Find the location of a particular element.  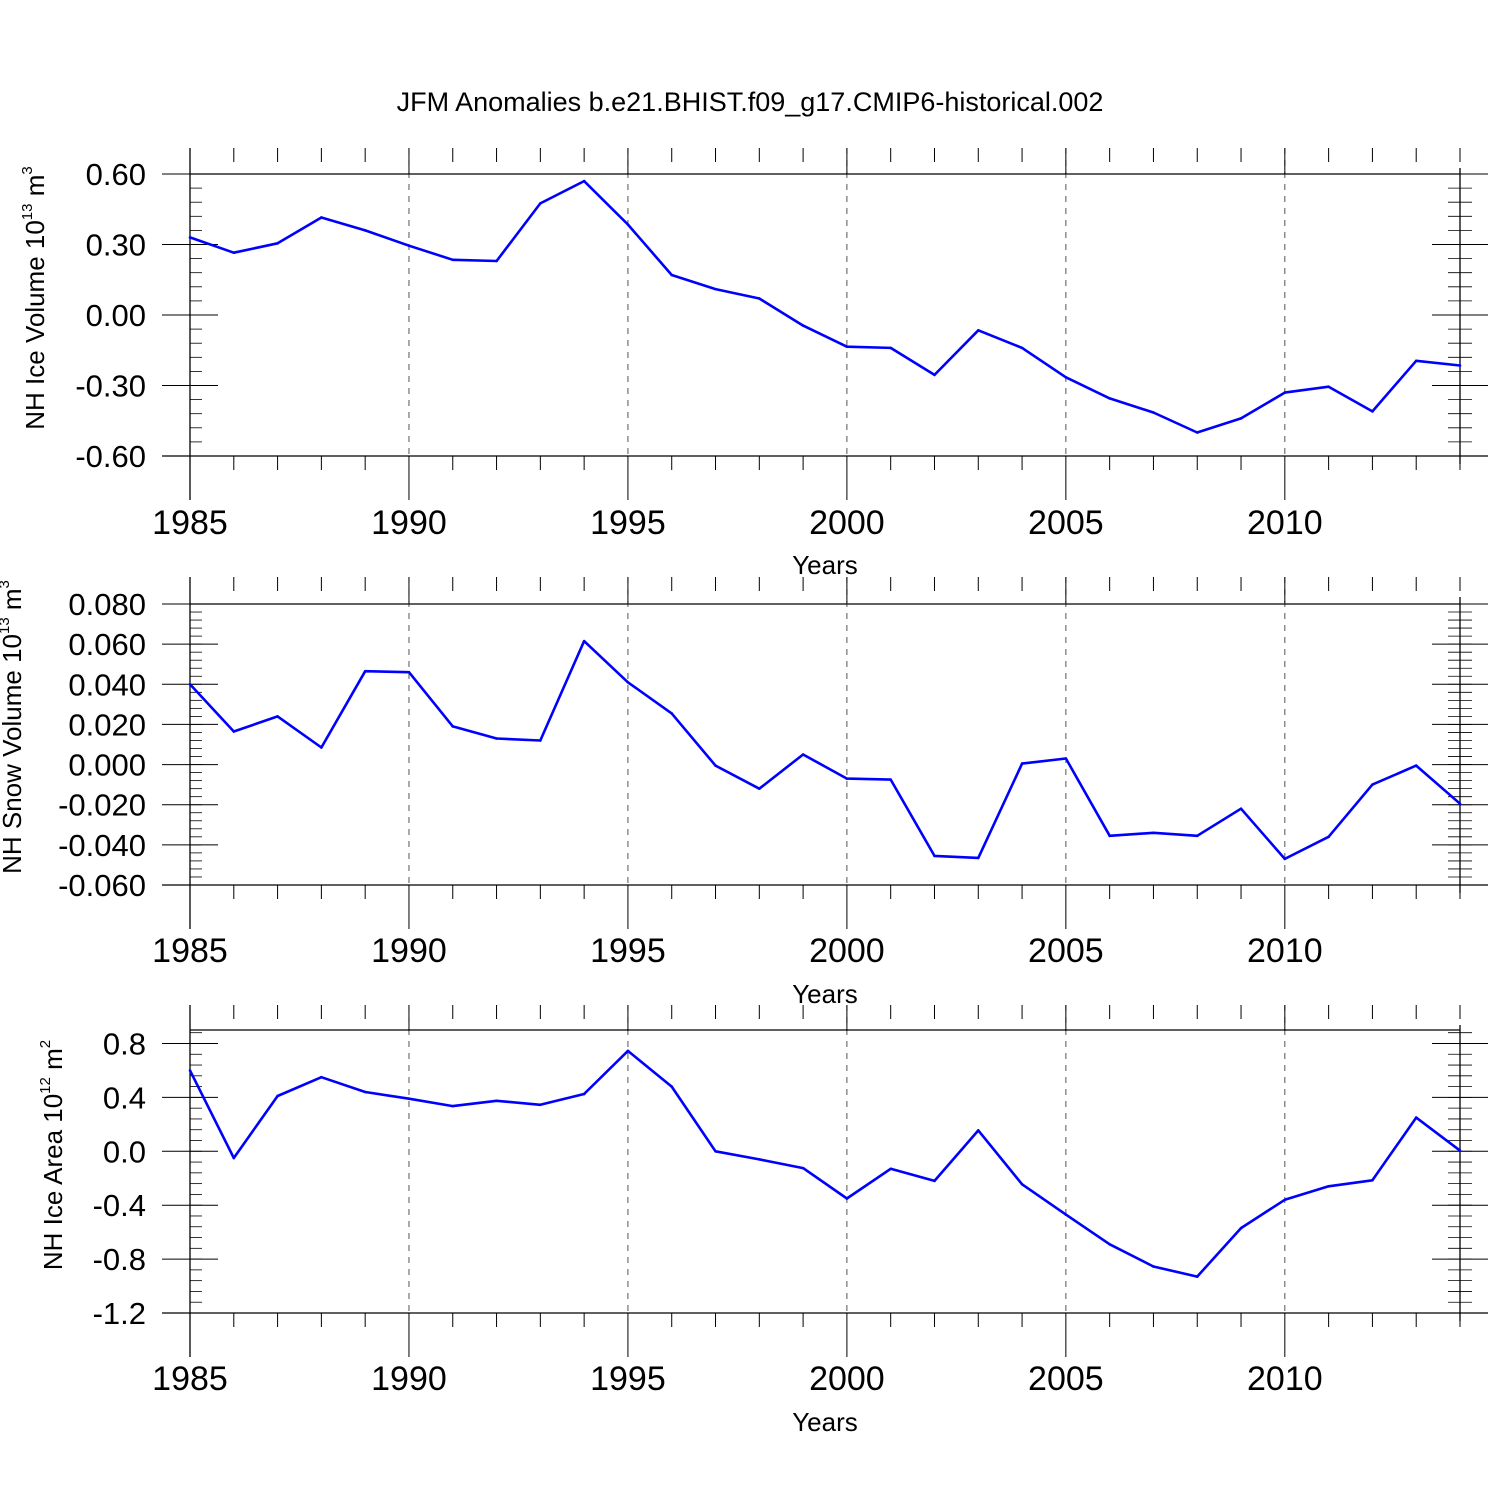

series-line-ice-volume is located at coordinates (825, 306).